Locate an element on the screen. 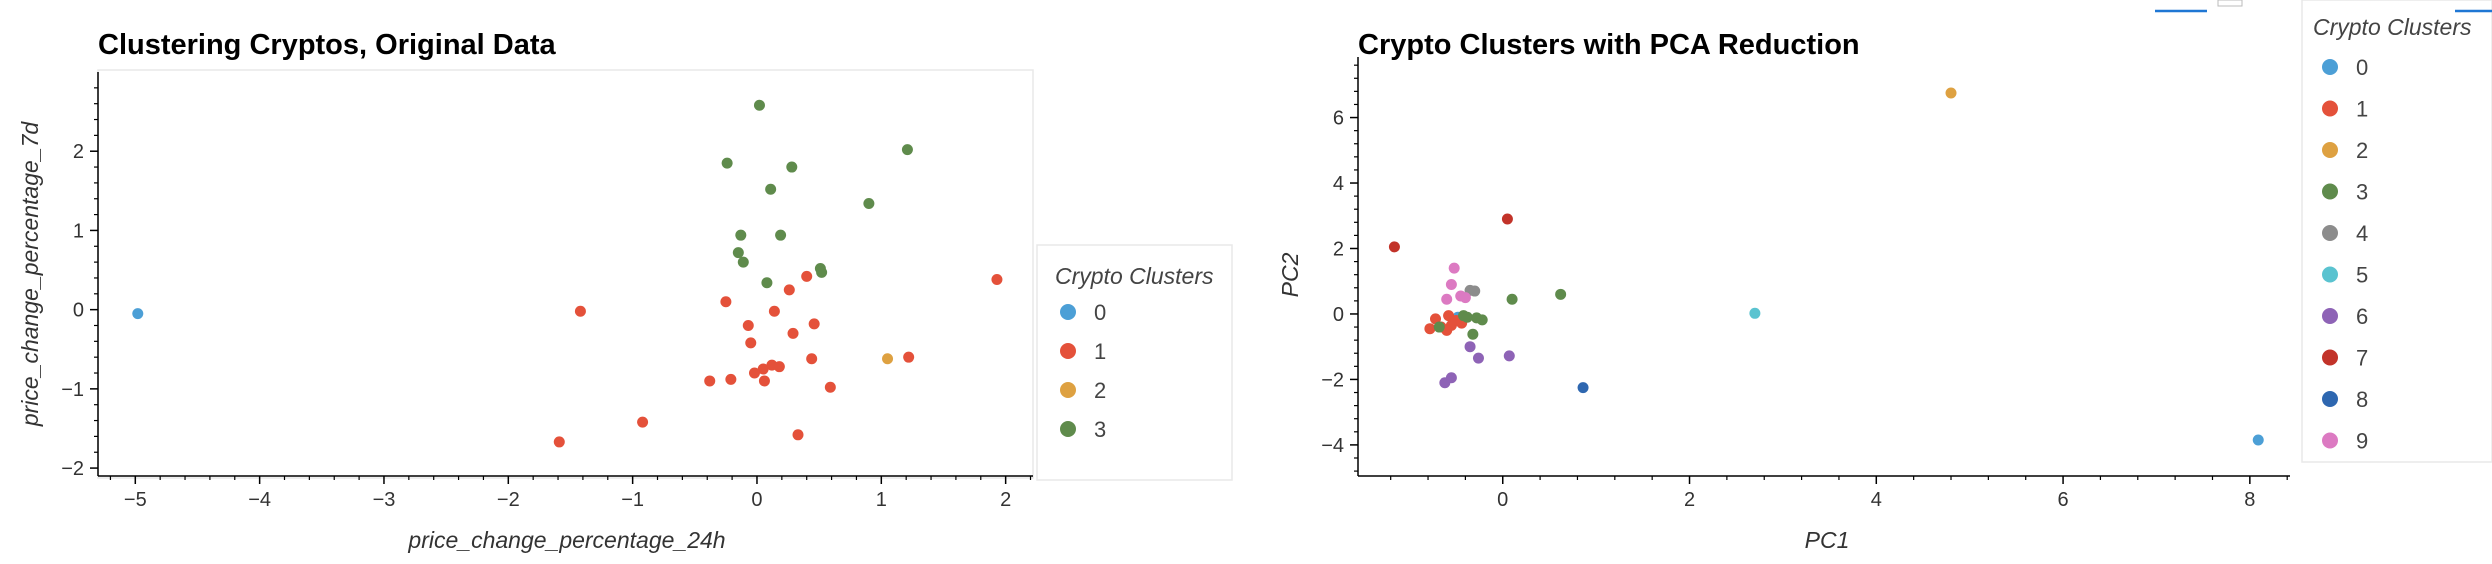 This screenshot has height=564, width=2492. legend-frame is located at coordinates (1134, 362).